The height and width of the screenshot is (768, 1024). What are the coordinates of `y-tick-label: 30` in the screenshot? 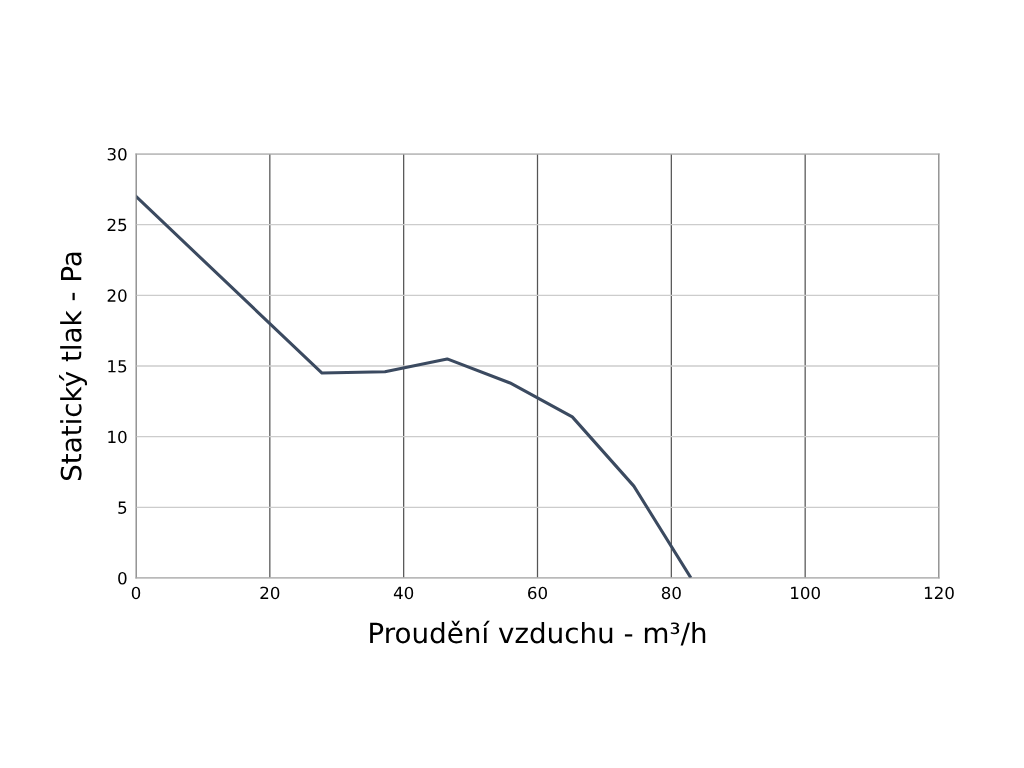 It's located at (117, 154).